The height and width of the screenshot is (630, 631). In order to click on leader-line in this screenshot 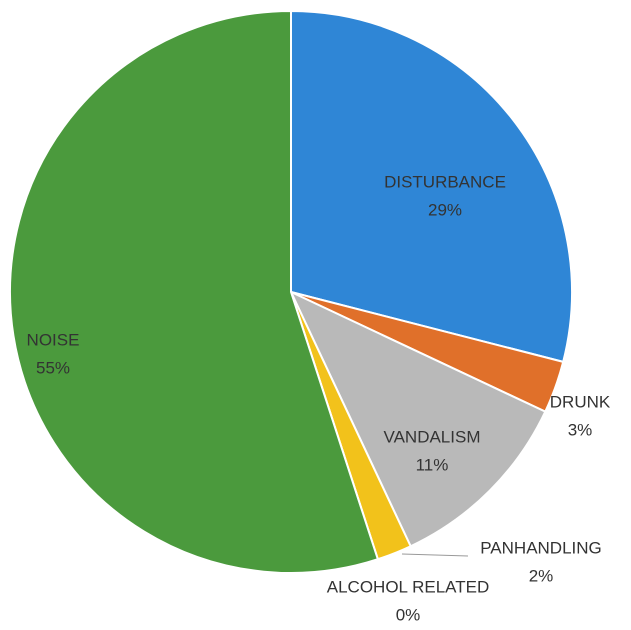, I will do `click(435, 555)`.